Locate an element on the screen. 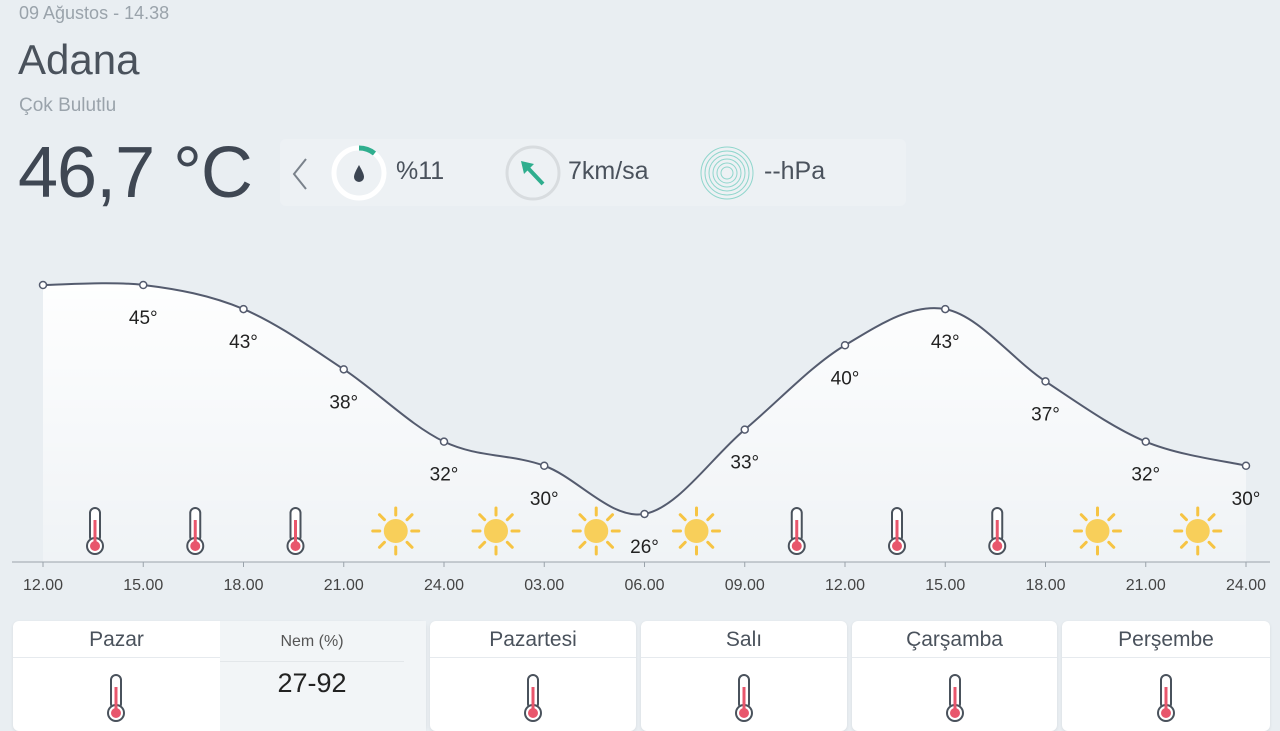 The width and height of the screenshot is (1280, 731). humidity-title: Nem (%) is located at coordinates (312, 641).